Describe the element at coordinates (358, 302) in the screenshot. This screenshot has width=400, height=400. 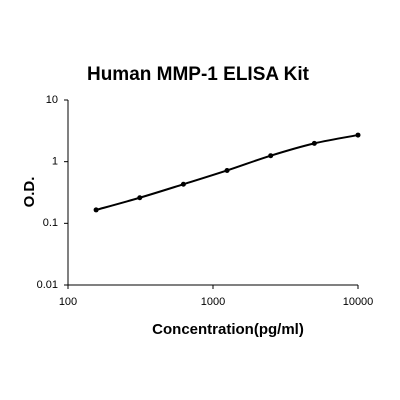
I see `x-tick-label: 10000` at that location.